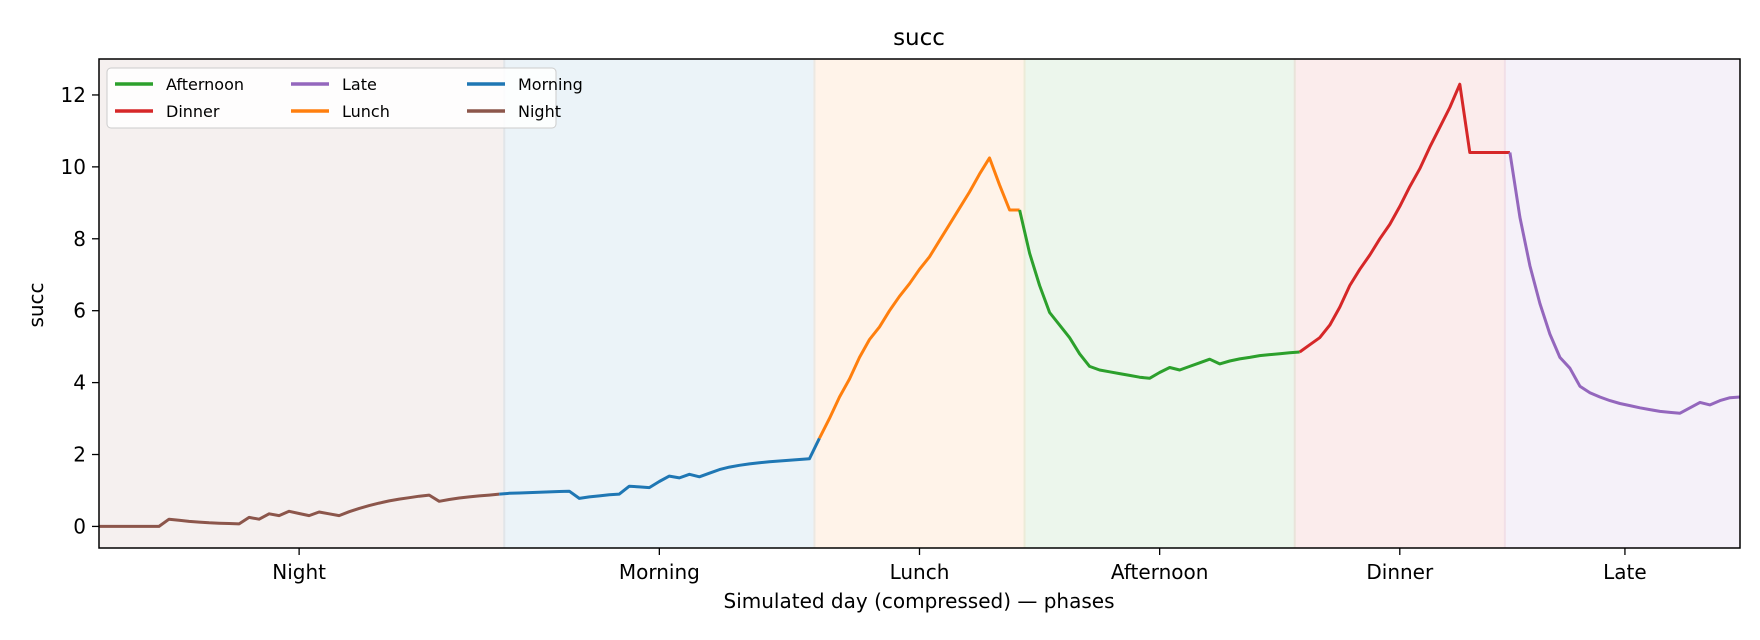  I want to click on x-tick-label: Morning, so click(659, 572).